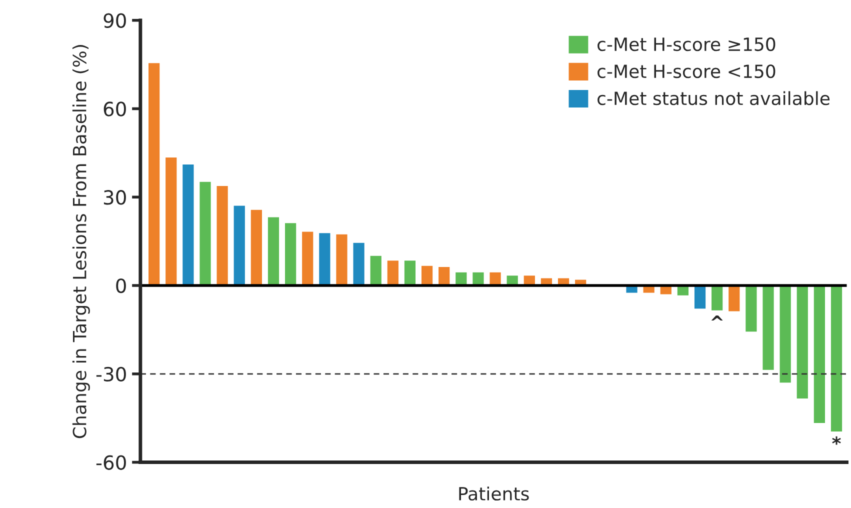 This screenshot has height=508, width=851. I want to click on y-tick-label: -60, so click(111, 462).